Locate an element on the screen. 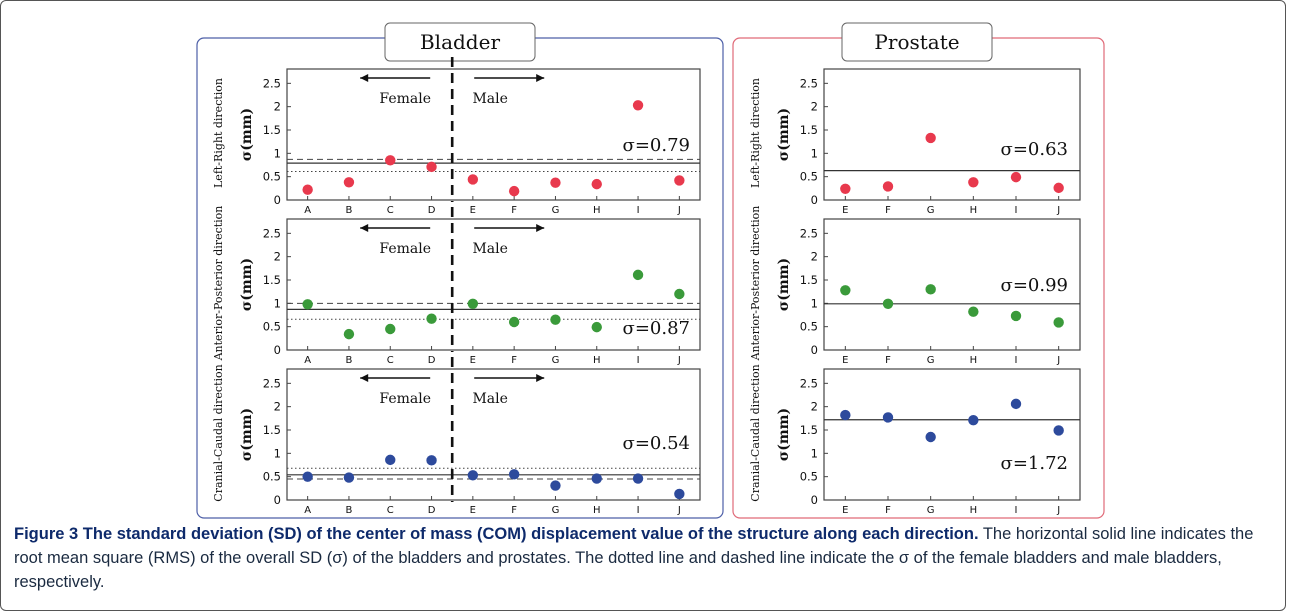 Image resolution: width=1289 pixels, height=614 pixels. bladder-cc-xtick-label: H is located at coordinates (597, 510).